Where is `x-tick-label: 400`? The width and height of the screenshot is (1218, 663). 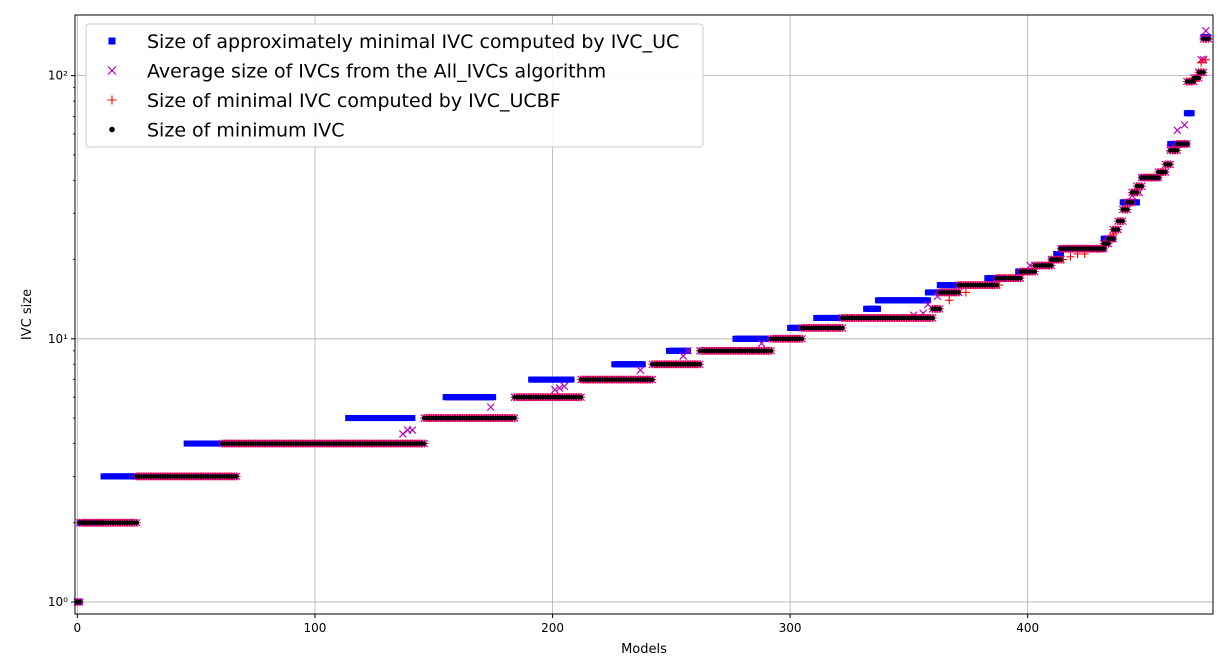 x-tick-label: 400 is located at coordinates (1027, 628).